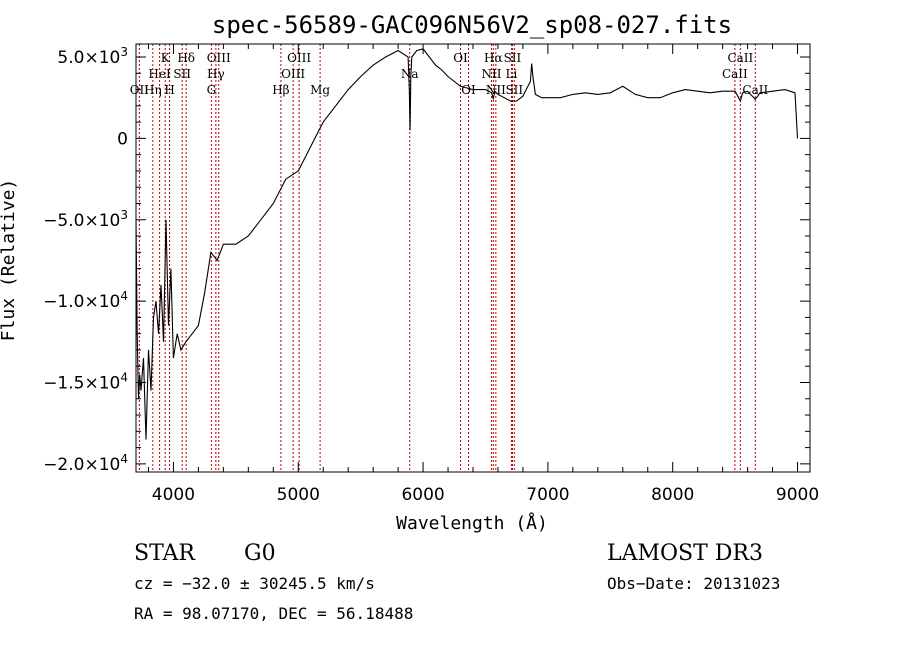  Describe the element at coordinates (122, 139) in the screenshot. I see `y-tick-label: 0` at that location.